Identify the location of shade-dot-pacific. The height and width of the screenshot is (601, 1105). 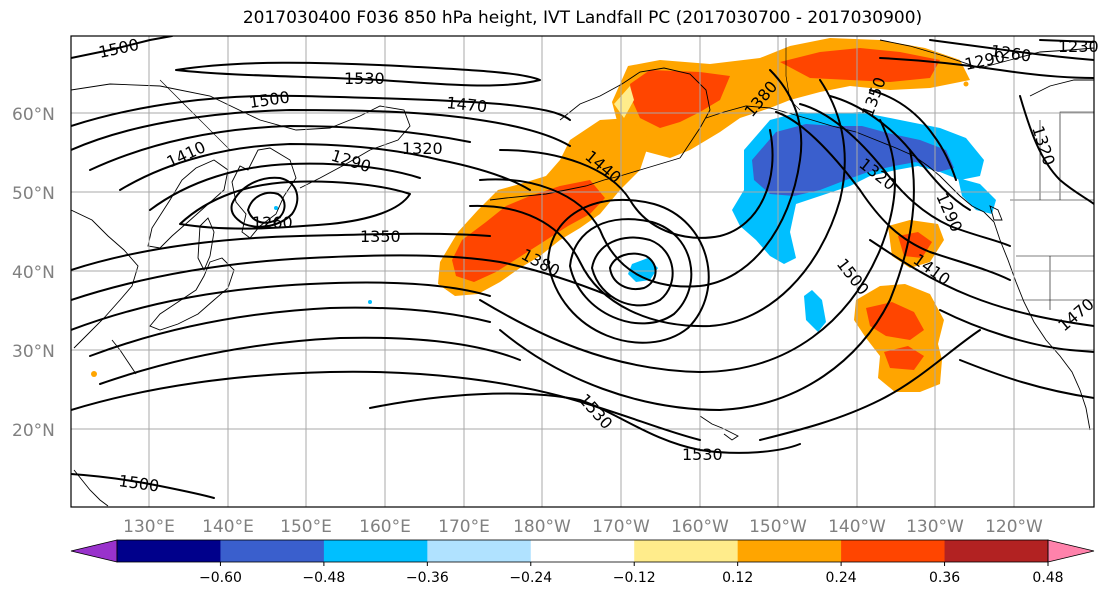
(94, 374).